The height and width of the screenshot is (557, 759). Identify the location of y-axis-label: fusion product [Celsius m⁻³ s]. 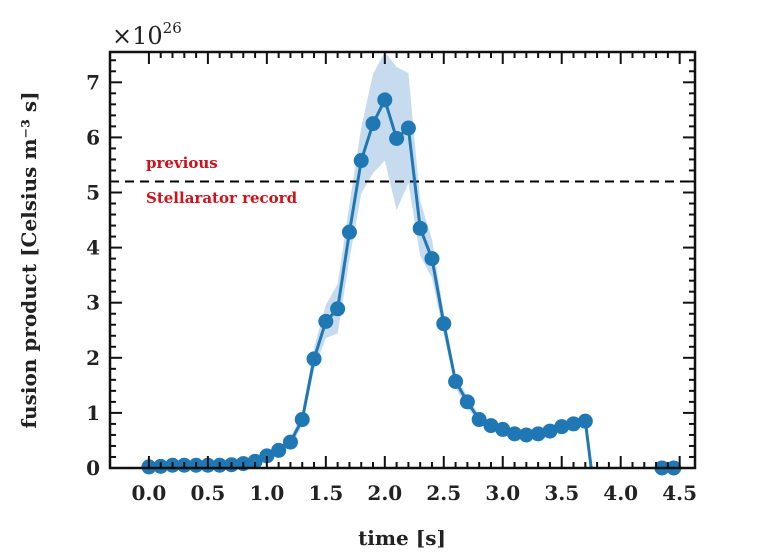
(29, 259).